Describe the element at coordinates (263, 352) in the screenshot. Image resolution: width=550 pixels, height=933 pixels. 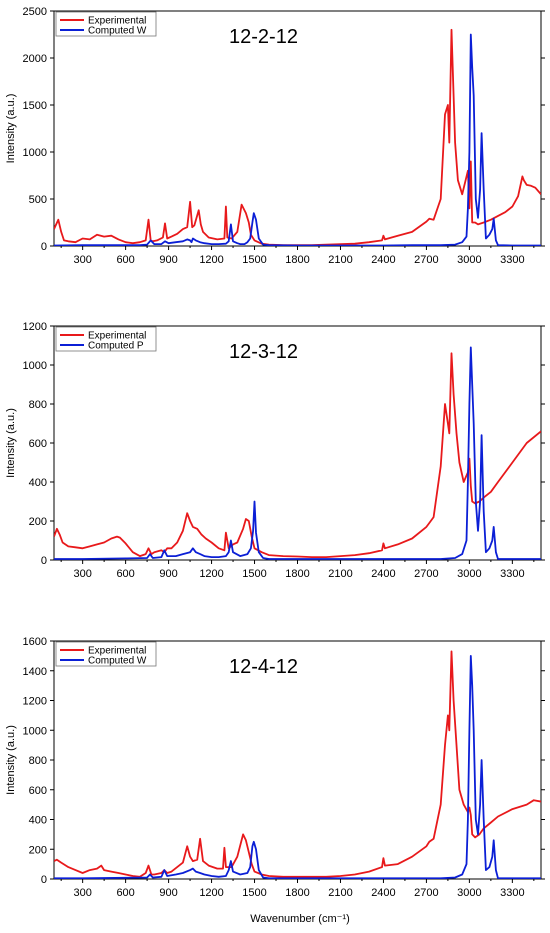
I see `panel-title: 12-3-12` at that location.